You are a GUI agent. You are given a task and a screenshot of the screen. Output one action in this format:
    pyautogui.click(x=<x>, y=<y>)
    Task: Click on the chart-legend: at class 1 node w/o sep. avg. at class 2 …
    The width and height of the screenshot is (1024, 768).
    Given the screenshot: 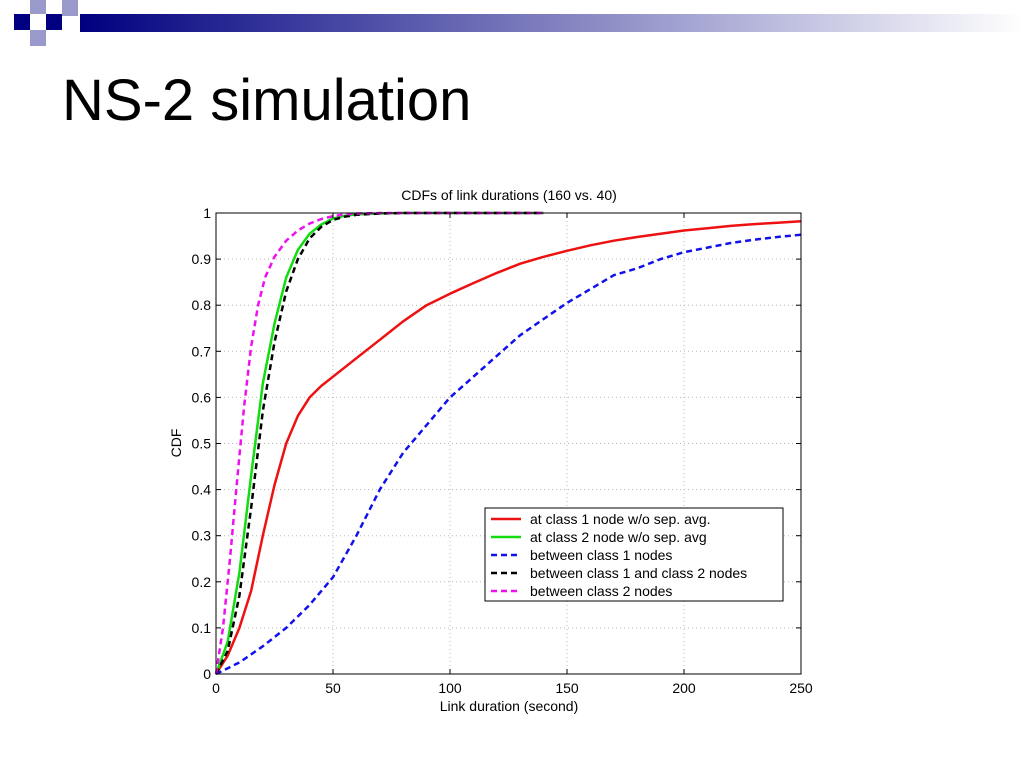 What is the action you would take?
    pyautogui.click(x=634, y=554)
    